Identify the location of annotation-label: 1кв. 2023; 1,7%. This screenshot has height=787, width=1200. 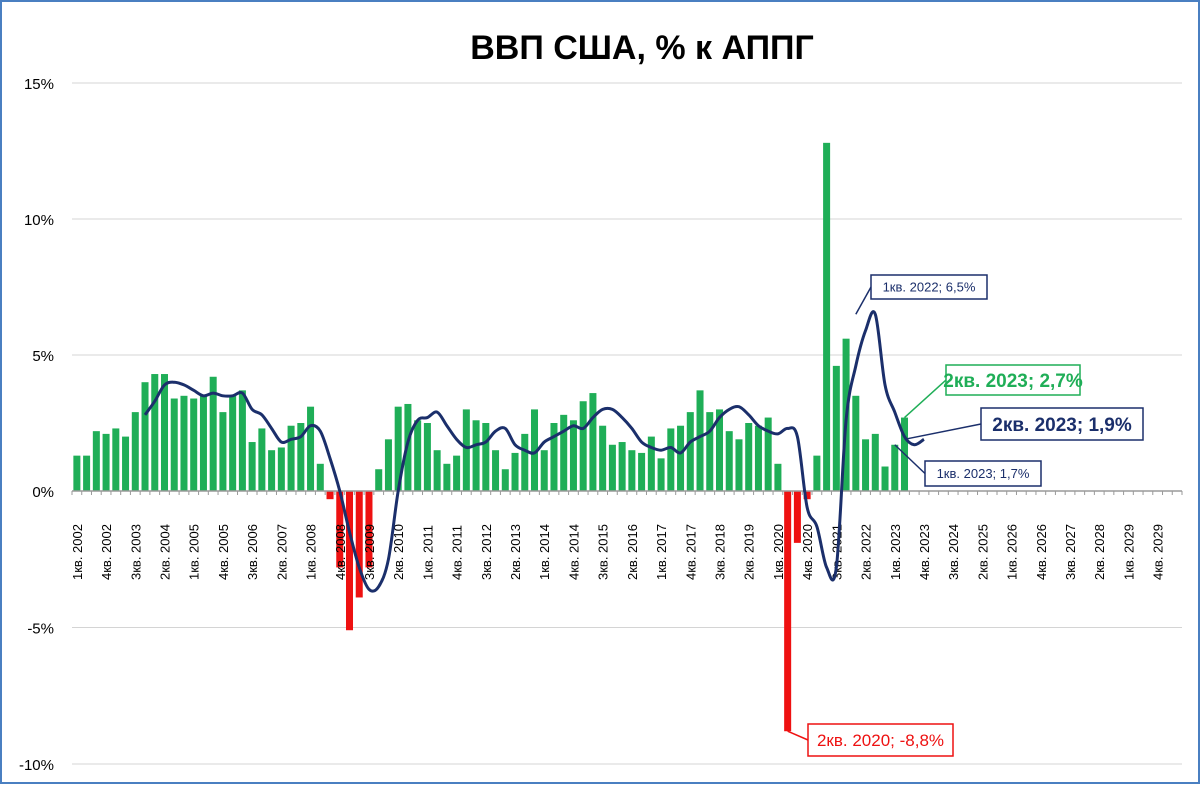
(983, 473).